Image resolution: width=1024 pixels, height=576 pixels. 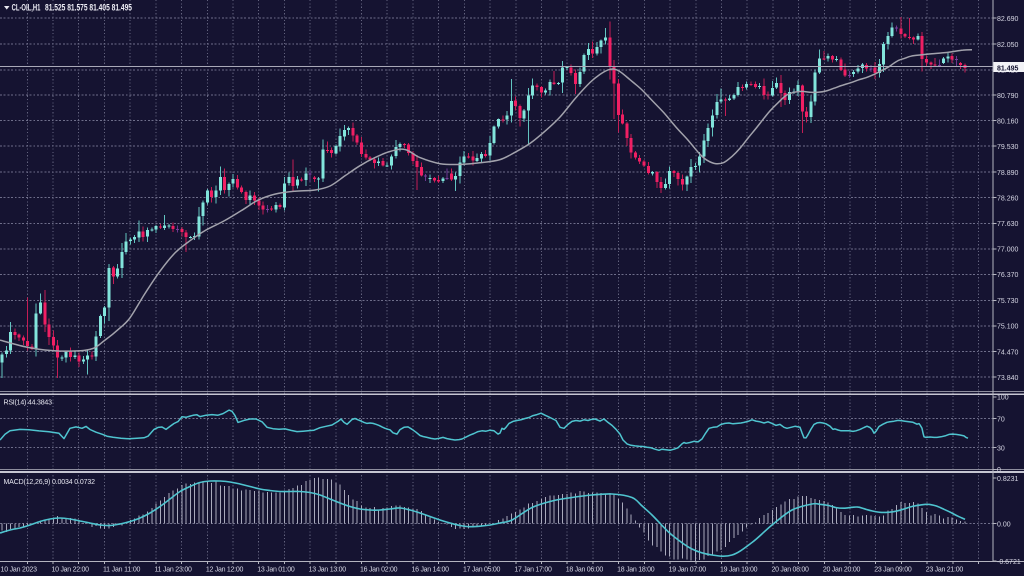 I want to click on svg-text: 16 Jan 02:00, so click(x=379, y=570).